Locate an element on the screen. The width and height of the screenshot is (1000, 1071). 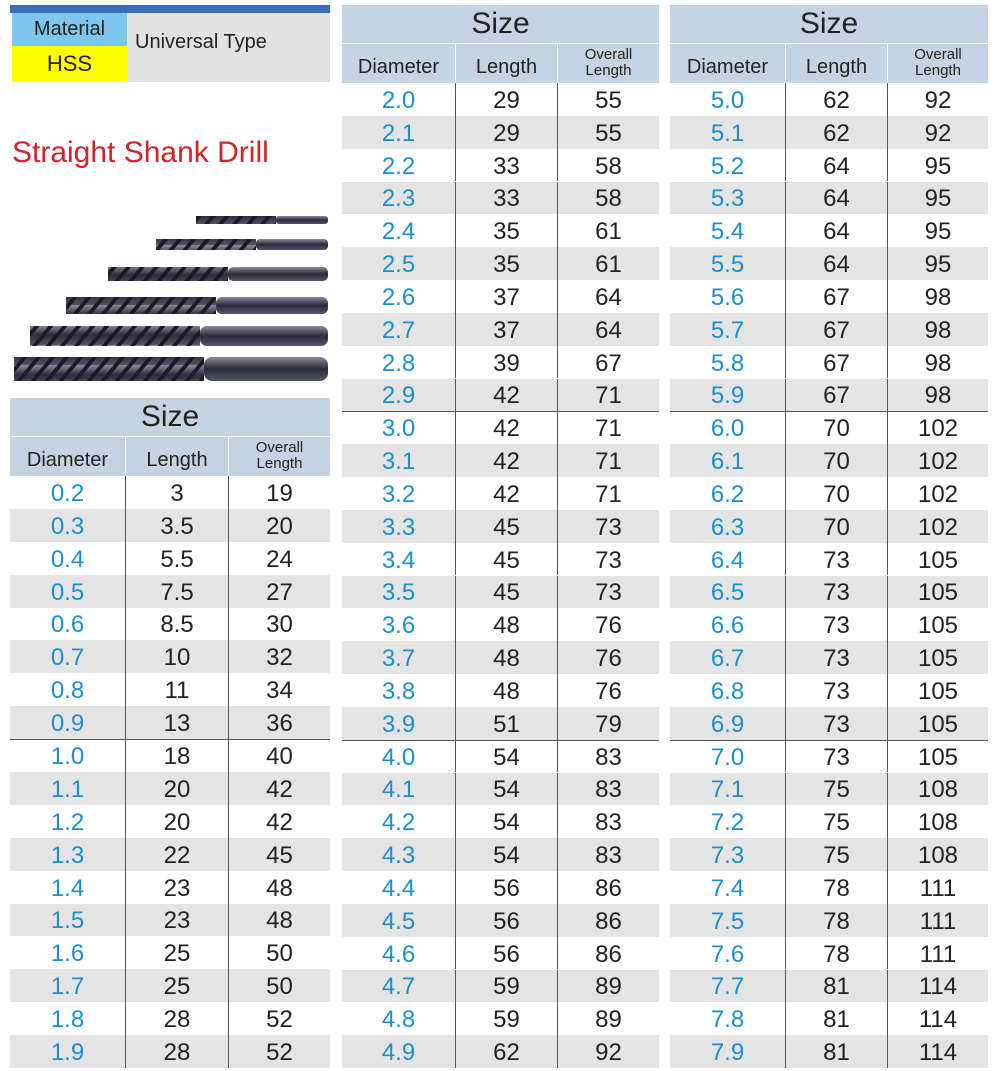
column-header: Overall Length is located at coordinates (279, 456).